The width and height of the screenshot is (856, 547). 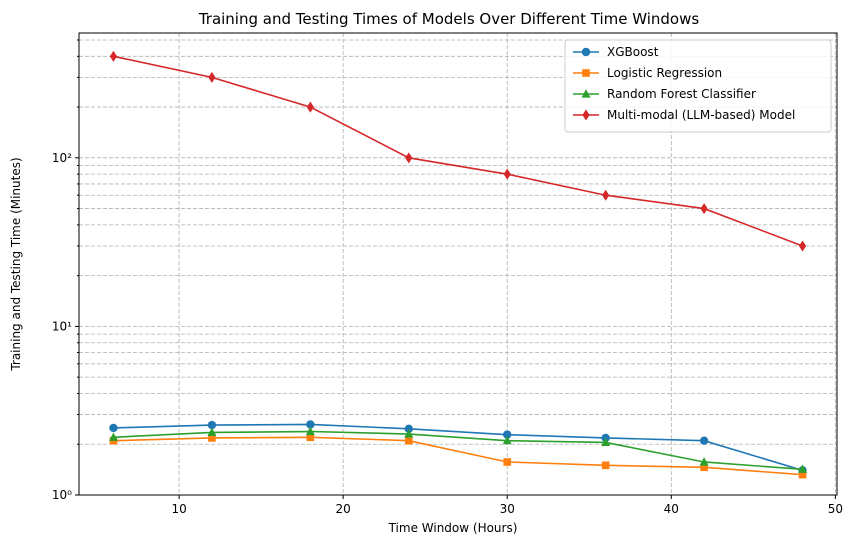 I want to click on x-tick-label: 50, so click(x=835, y=509).